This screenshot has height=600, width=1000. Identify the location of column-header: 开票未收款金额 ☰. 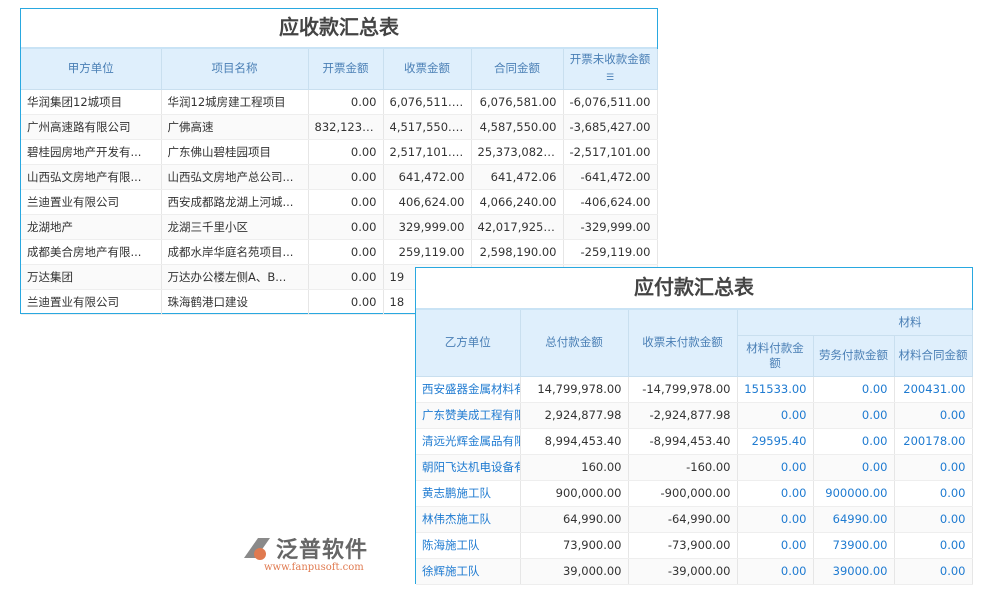
(610, 69).